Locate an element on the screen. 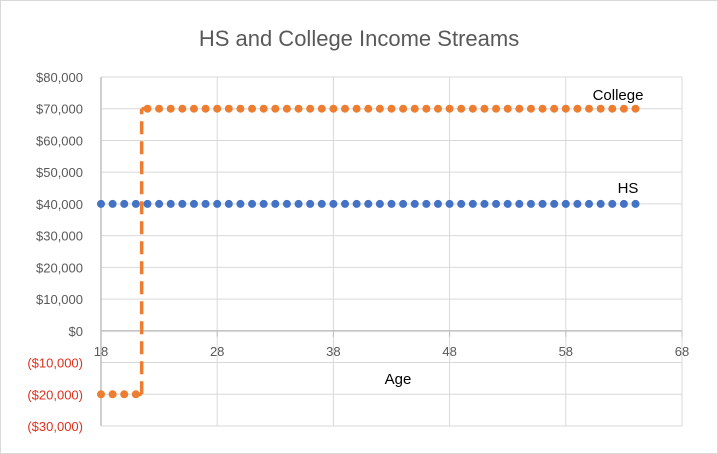 The image size is (718, 454). y-tick-label: ($10,000) is located at coordinates (55, 363).